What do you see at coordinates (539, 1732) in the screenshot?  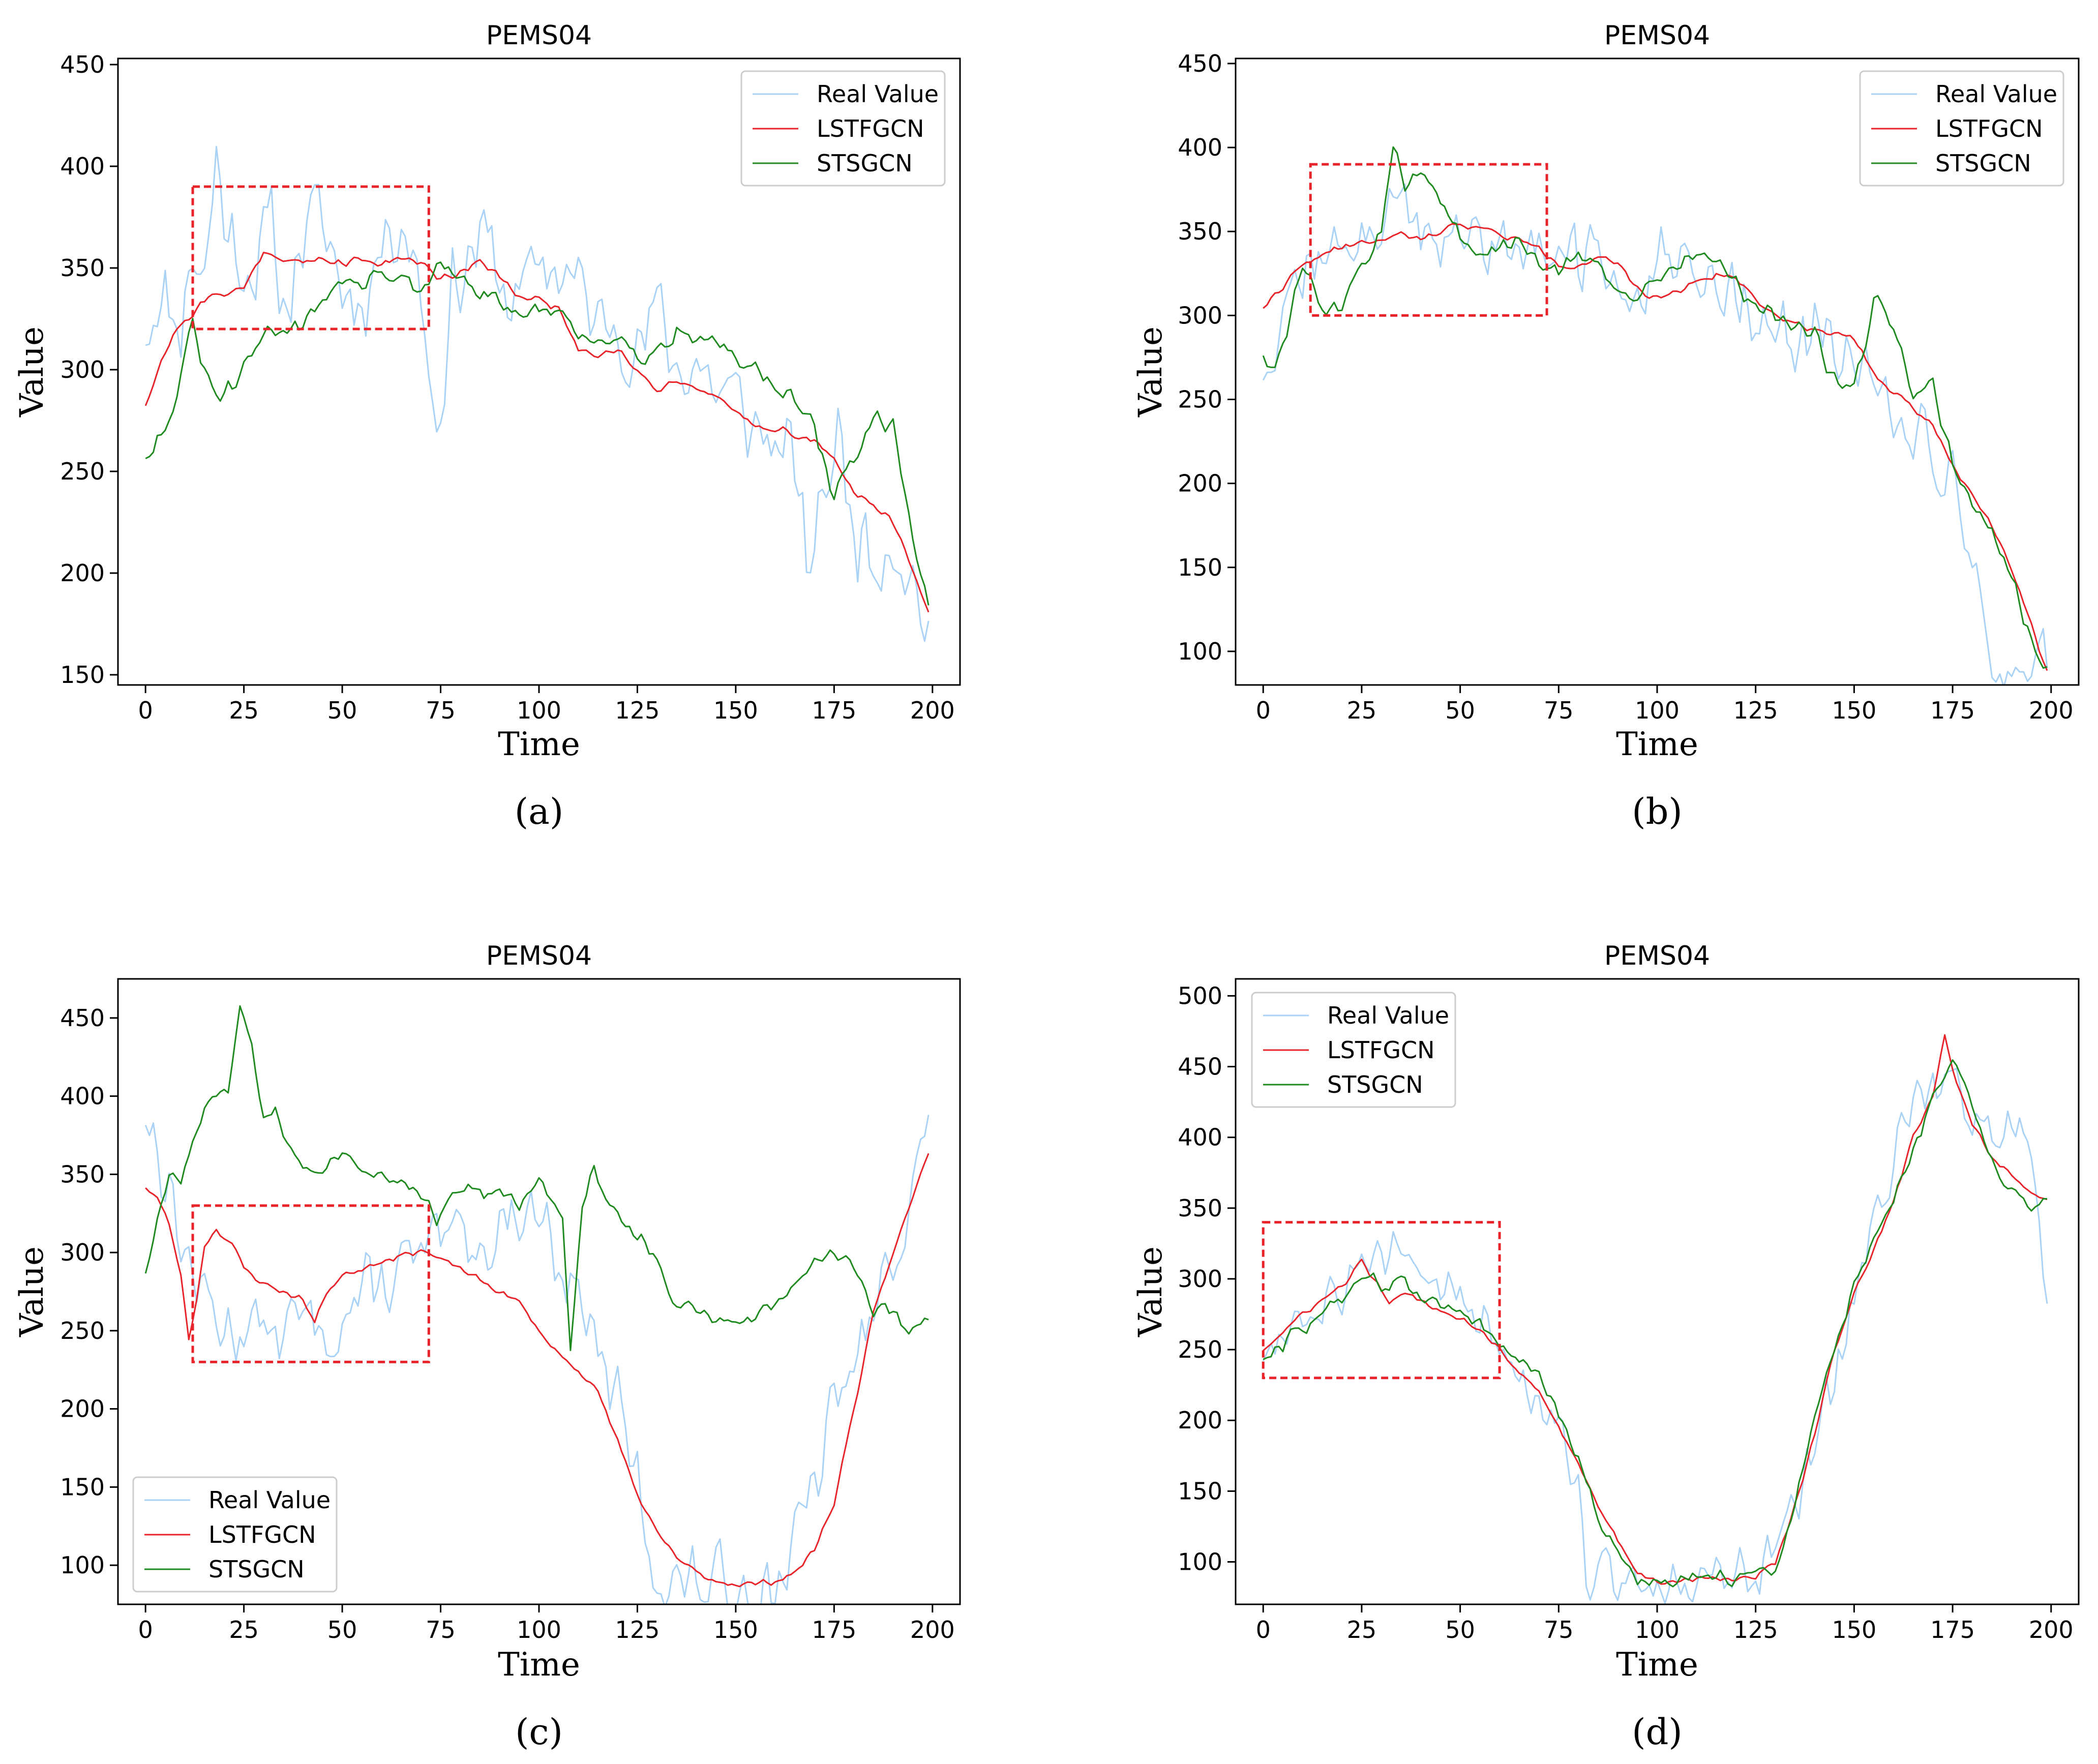 I see `panel-label: (c)` at bounding box center [539, 1732].